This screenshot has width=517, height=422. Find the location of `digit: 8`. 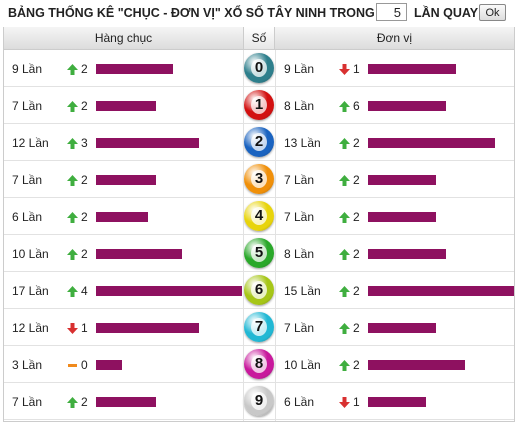

digit: 8 is located at coordinates (259, 364).